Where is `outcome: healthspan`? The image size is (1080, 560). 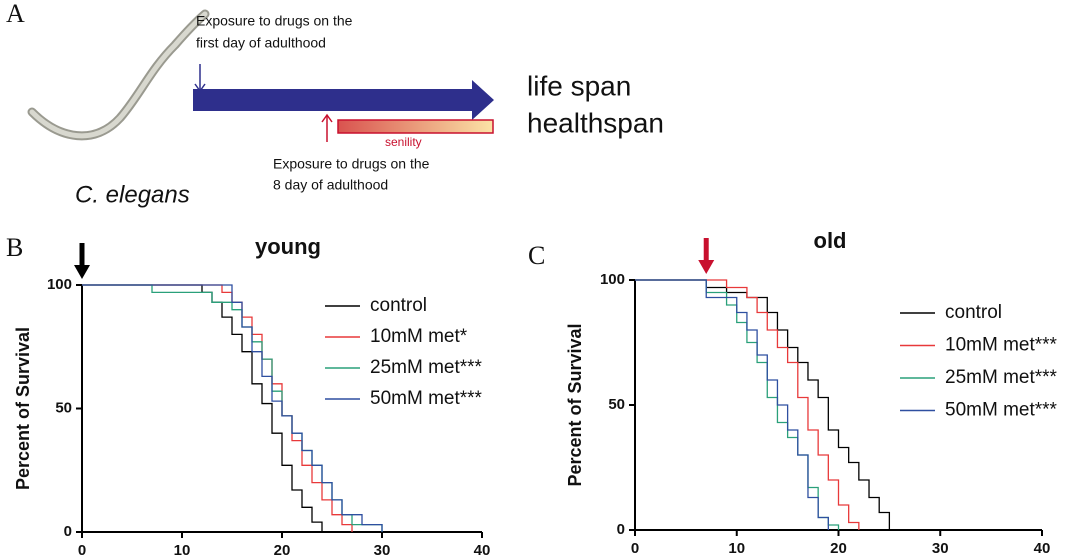 outcome: healthspan is located at coordinates (595, 122).